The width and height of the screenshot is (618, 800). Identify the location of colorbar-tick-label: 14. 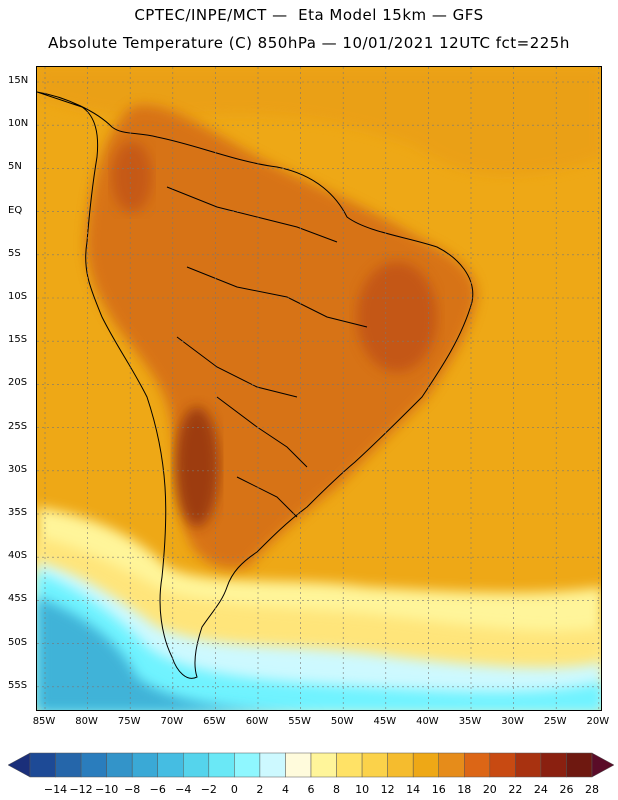
(413, 789).